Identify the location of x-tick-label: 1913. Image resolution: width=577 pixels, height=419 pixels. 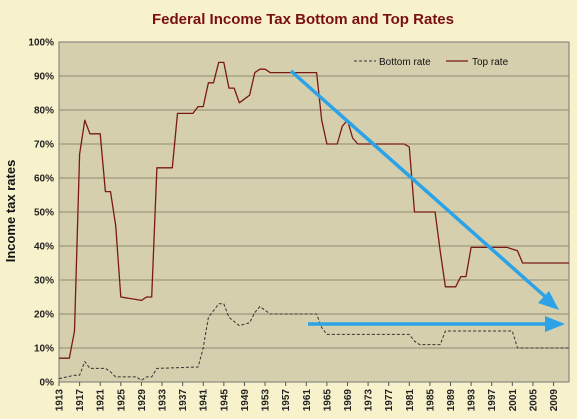
(60, 400).